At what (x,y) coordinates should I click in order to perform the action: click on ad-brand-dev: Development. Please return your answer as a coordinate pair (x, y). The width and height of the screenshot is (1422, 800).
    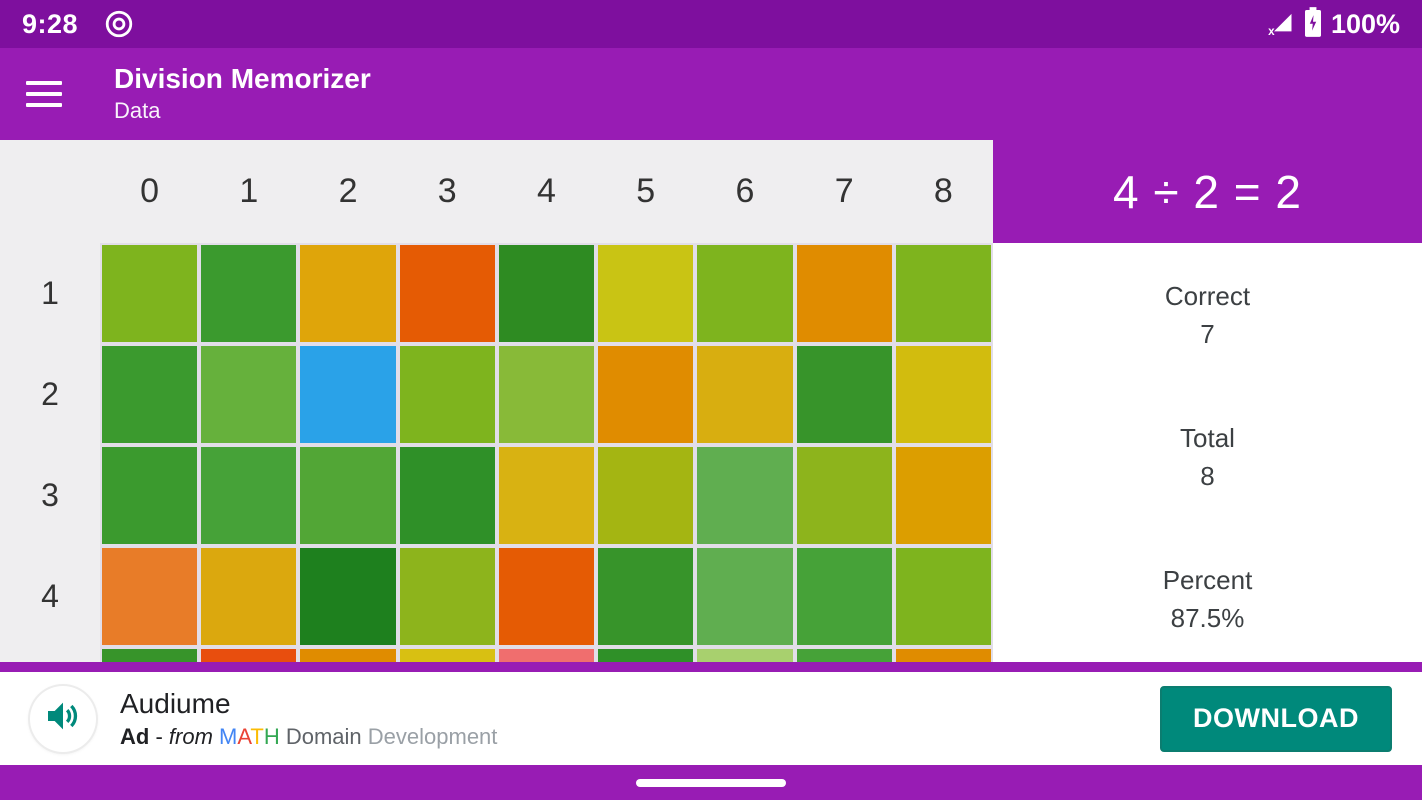
    Looking at the image, I should click on (432, 736).